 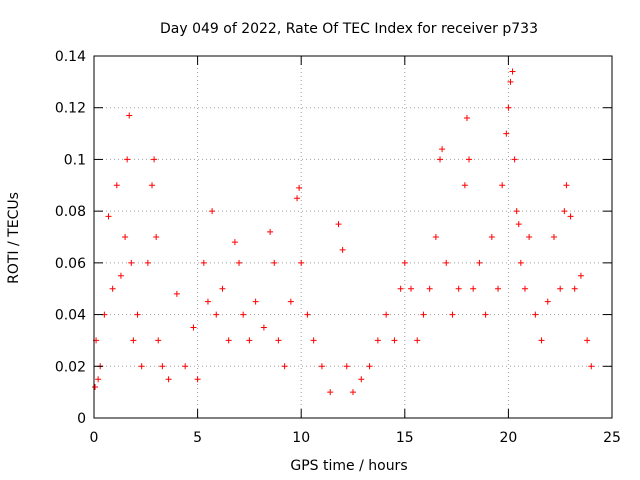 I want to click on y-tick-label: 0.08, so click(x=70, y=212).